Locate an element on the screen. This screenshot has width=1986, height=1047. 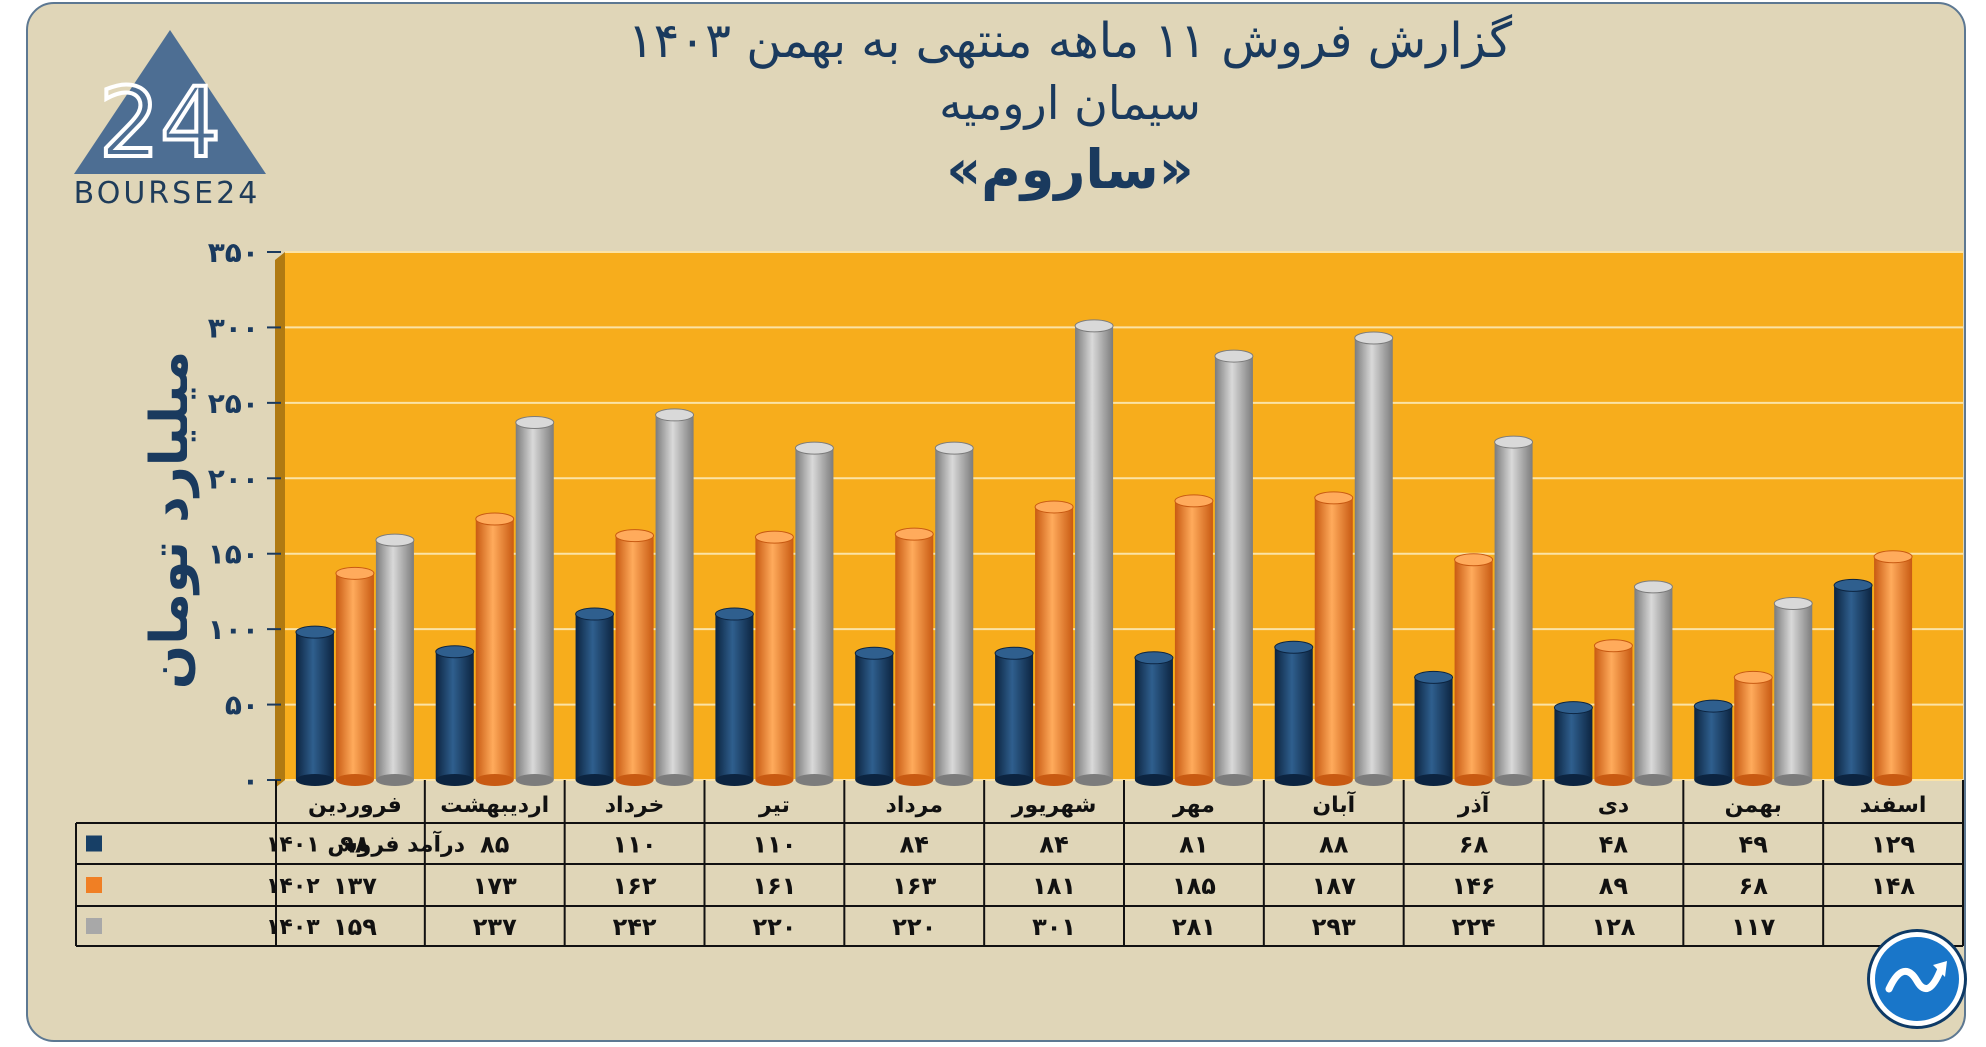
data-label: ۲۳۷ is located at coordinates (495, 927).